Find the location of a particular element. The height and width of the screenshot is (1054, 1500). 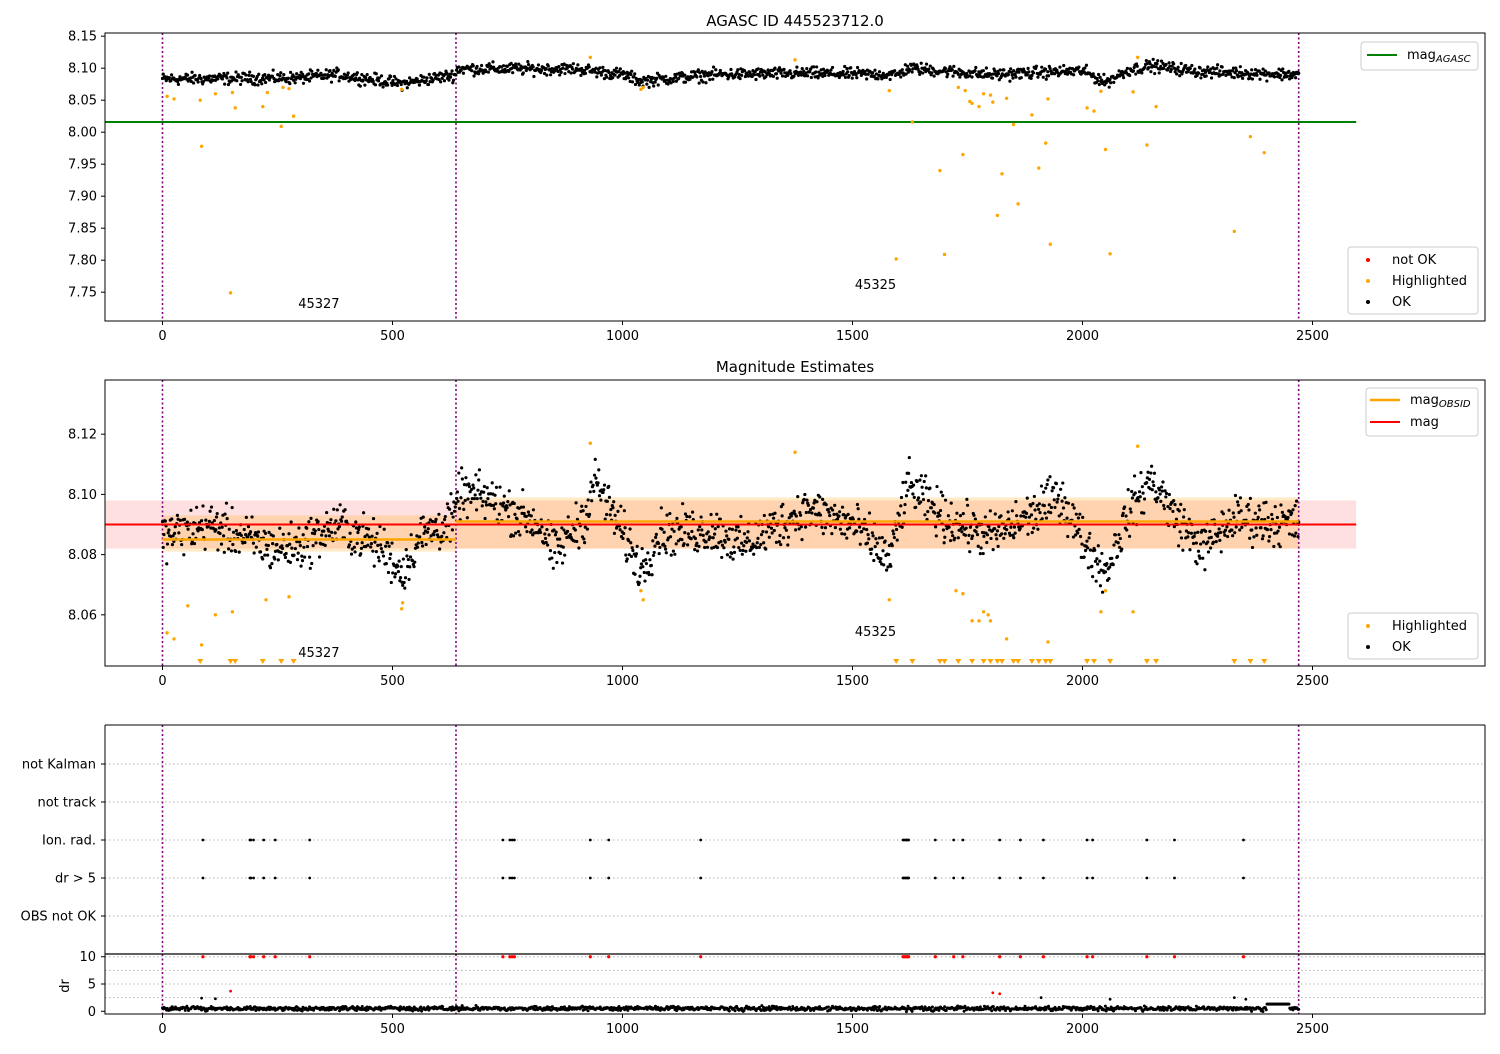

legend-label: not OK is located at coordinates (1414, 260).